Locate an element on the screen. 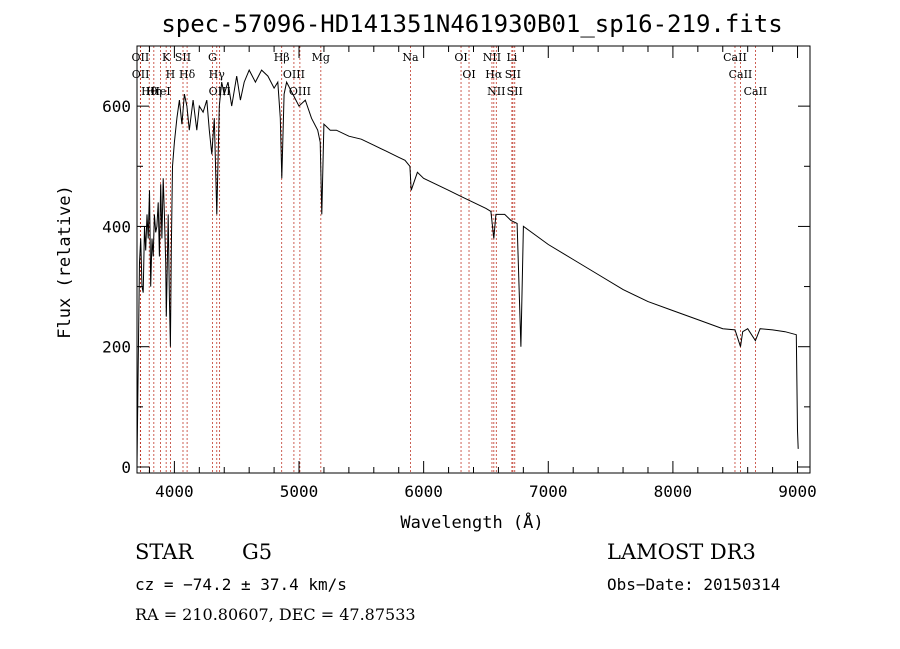 This screenshot has width=900, height=649. x-tick-label: 8000 is located at coordinates (673, 491).